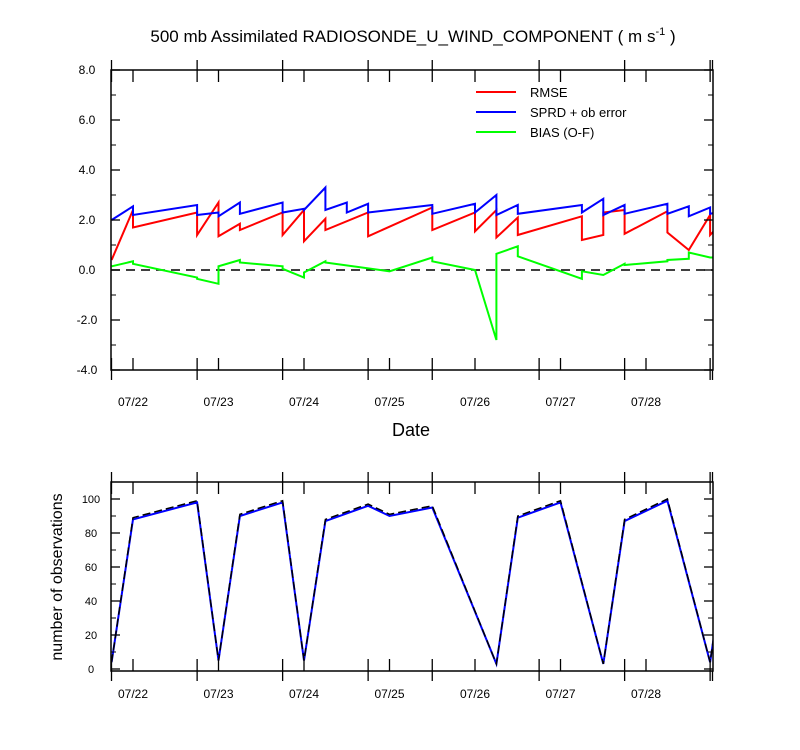 This screenshot has width=800, height=750. Describe the element at coordinates (578, 112) in the screenshot. I see `legend-label: SPRD + ob error` at that location.